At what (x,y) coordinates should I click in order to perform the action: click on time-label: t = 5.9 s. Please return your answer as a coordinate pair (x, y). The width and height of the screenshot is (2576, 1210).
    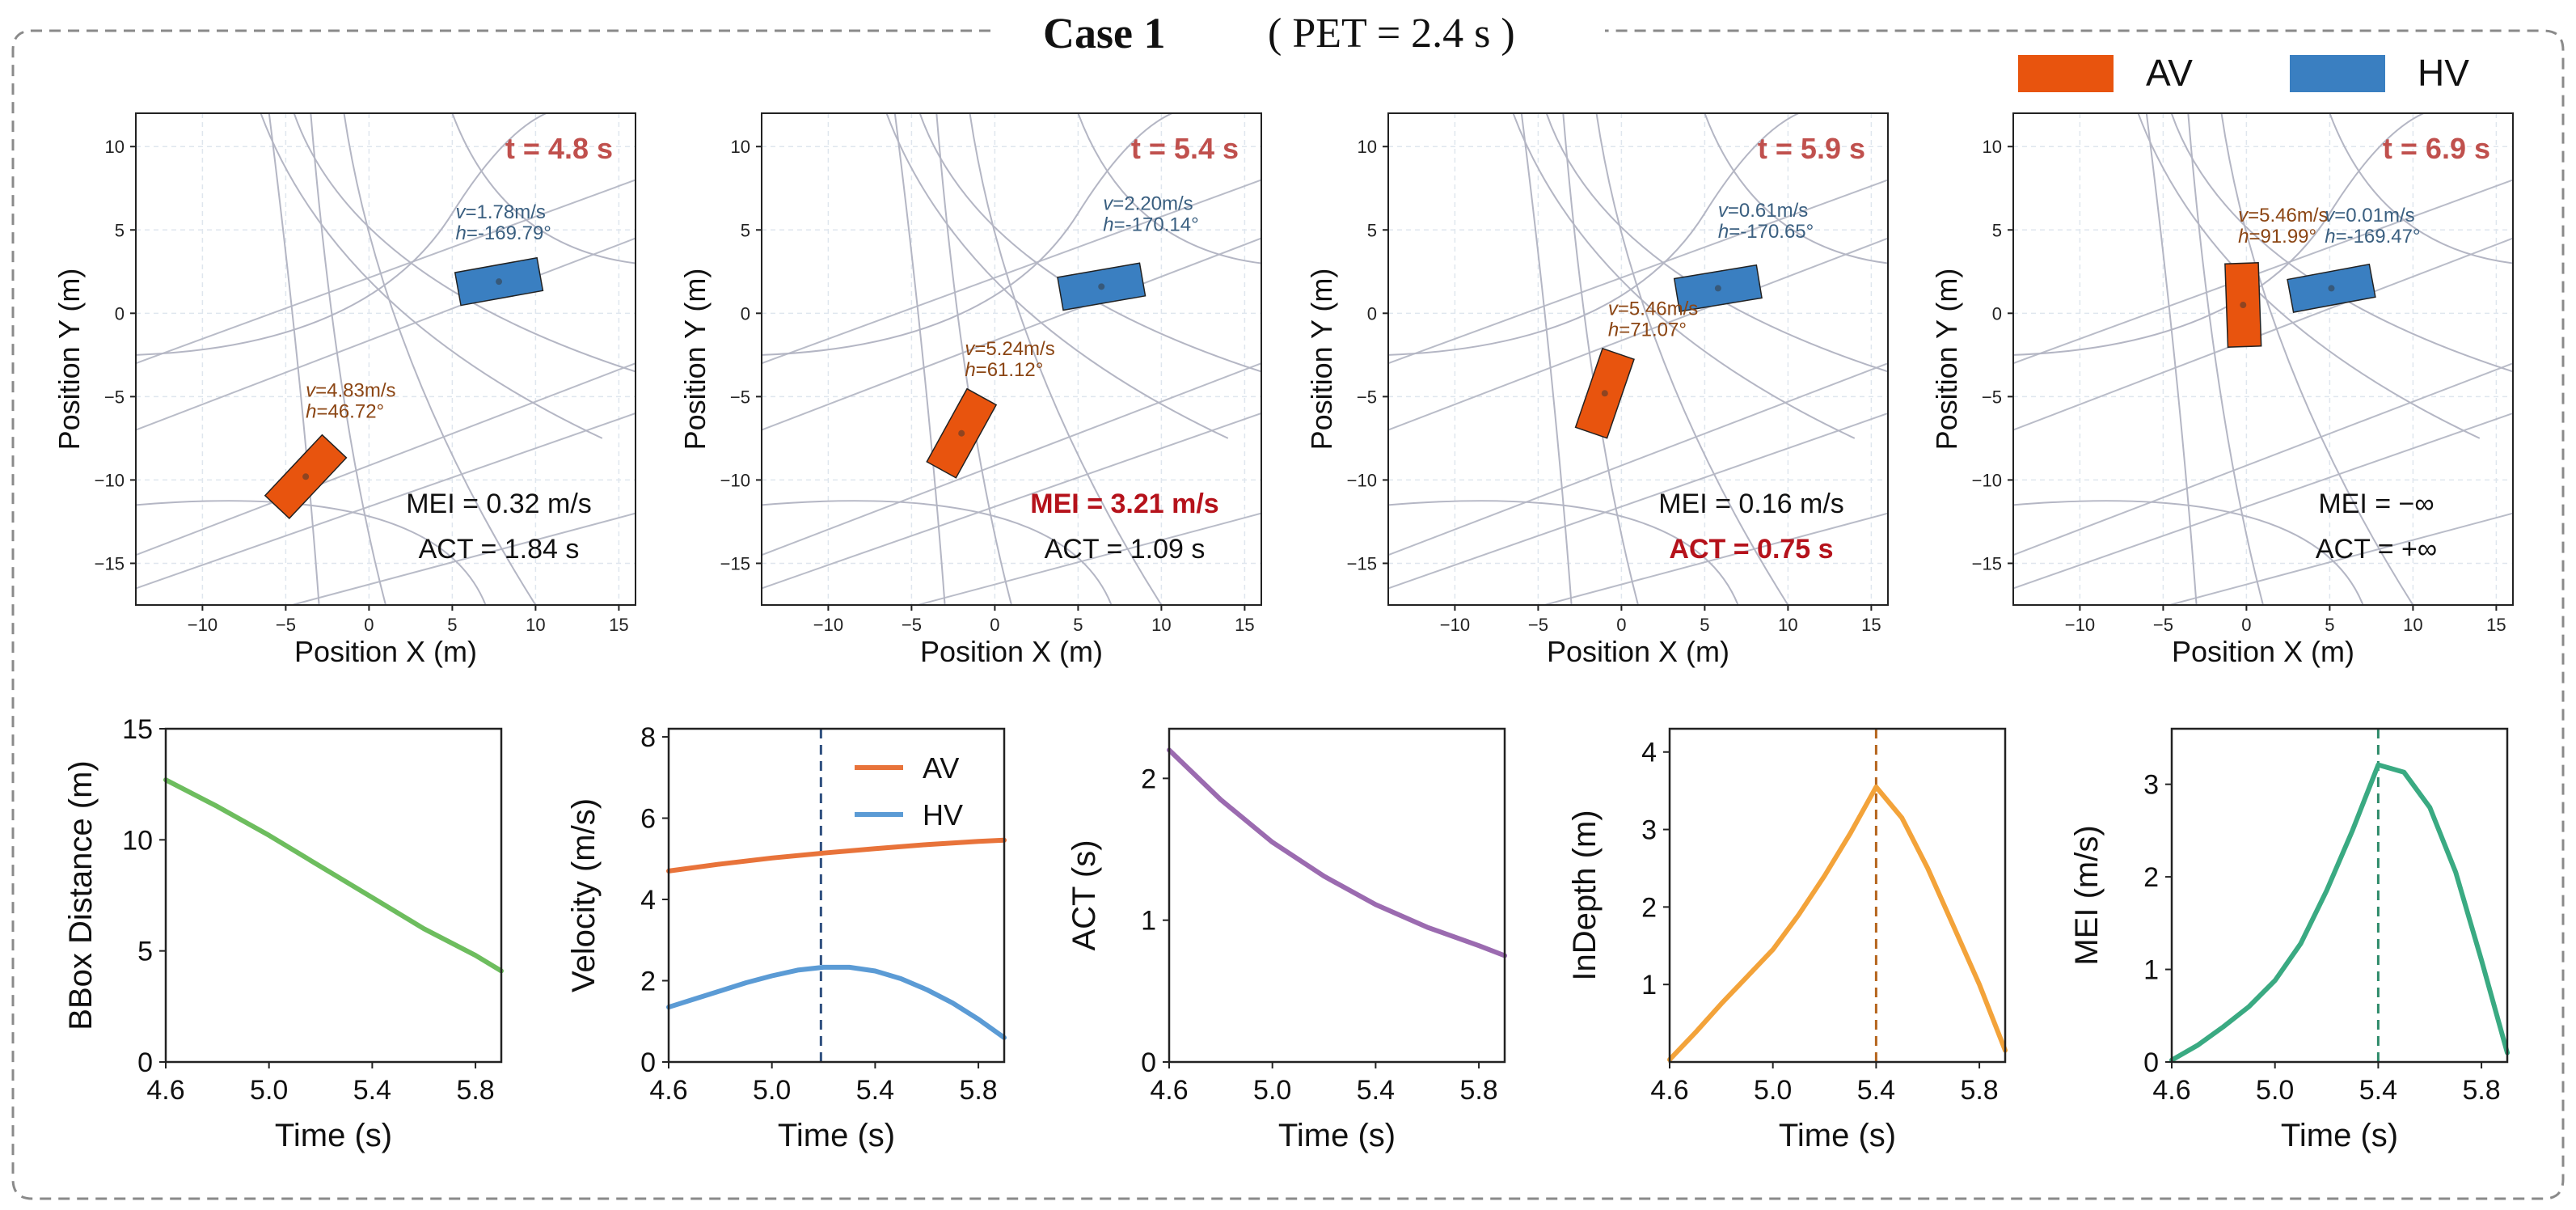
    Looking at the image, I should click on (1811, 148).